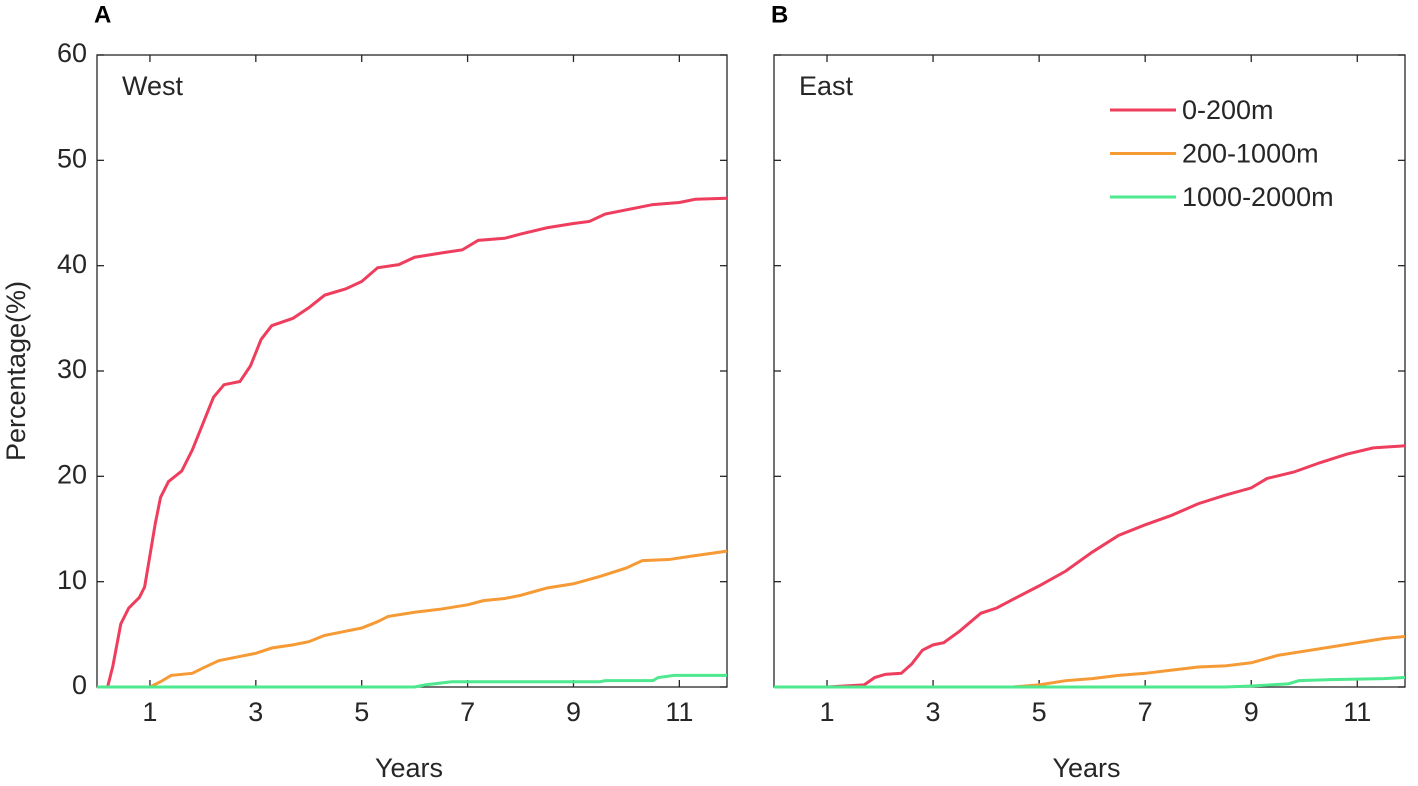  Describe the element at coordinates (72, 580) in the screenshot. I see `y-tick-label: 10` at that location.